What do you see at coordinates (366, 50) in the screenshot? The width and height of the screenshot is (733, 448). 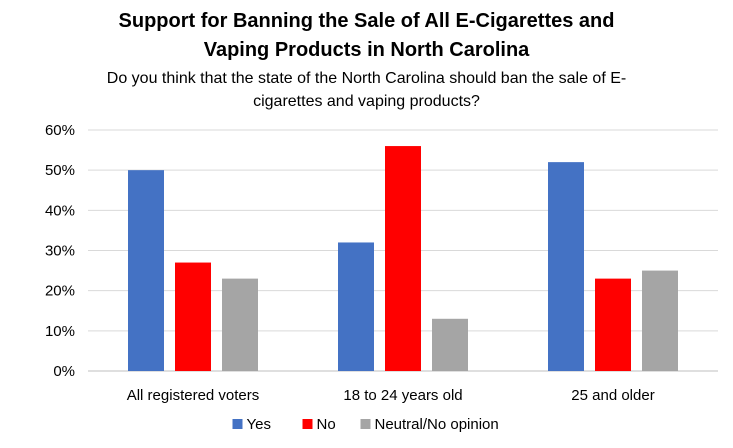 I see `chart-title-line-2: Vaping Products in North Carolina` at bounding box center [366, 50].